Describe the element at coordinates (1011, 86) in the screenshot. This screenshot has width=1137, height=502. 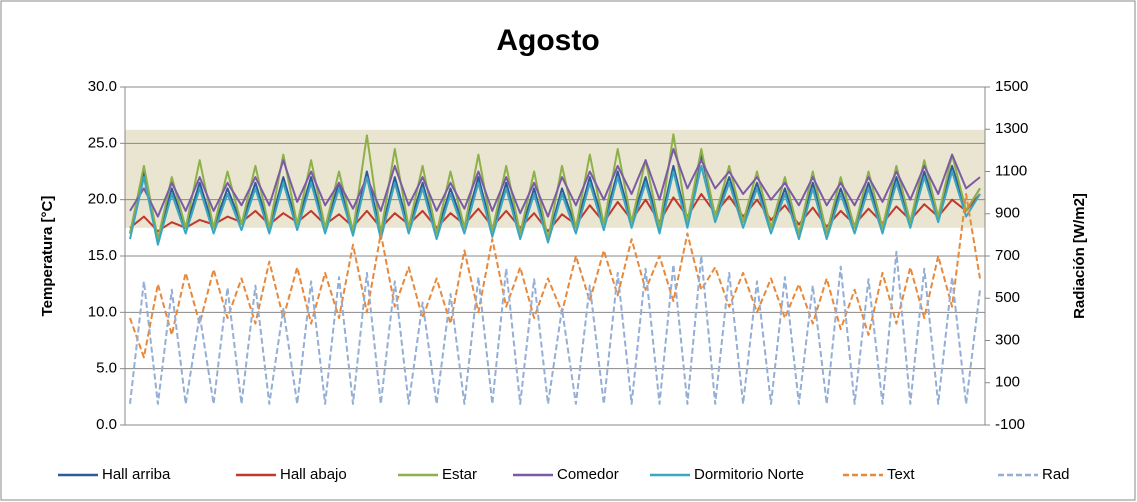
I see `y2-tick-label: 1500` at that location.